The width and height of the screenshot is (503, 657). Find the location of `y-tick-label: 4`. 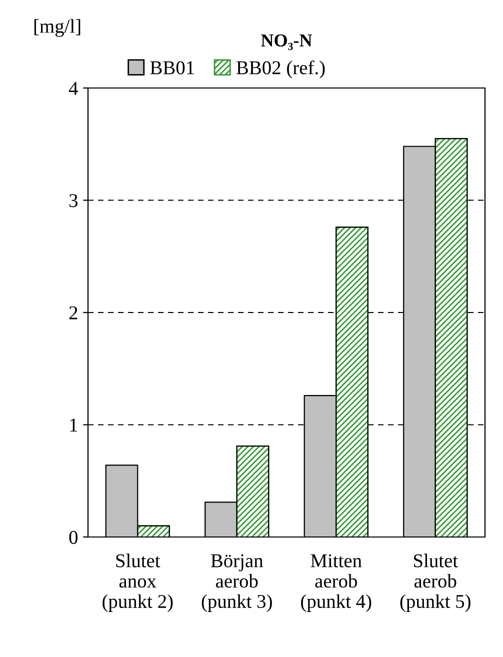

y-tick-label: 4 is located at coordinates (73, 88).